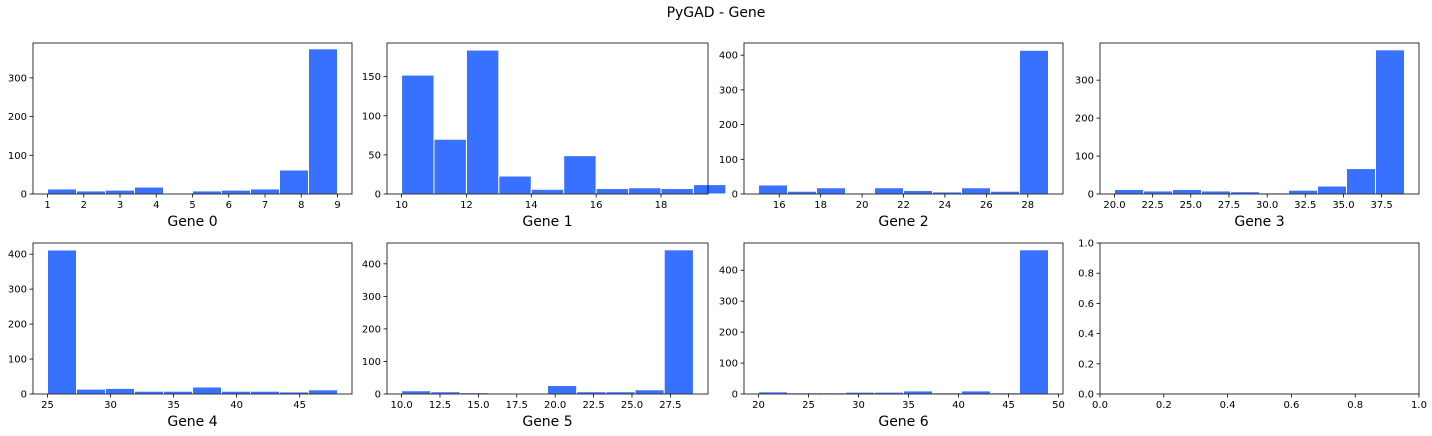  What do you see at coordinates (547, 222) in the screenshot?
I see `x-axis-label: Gene 1` at bounding box center [547, 222].